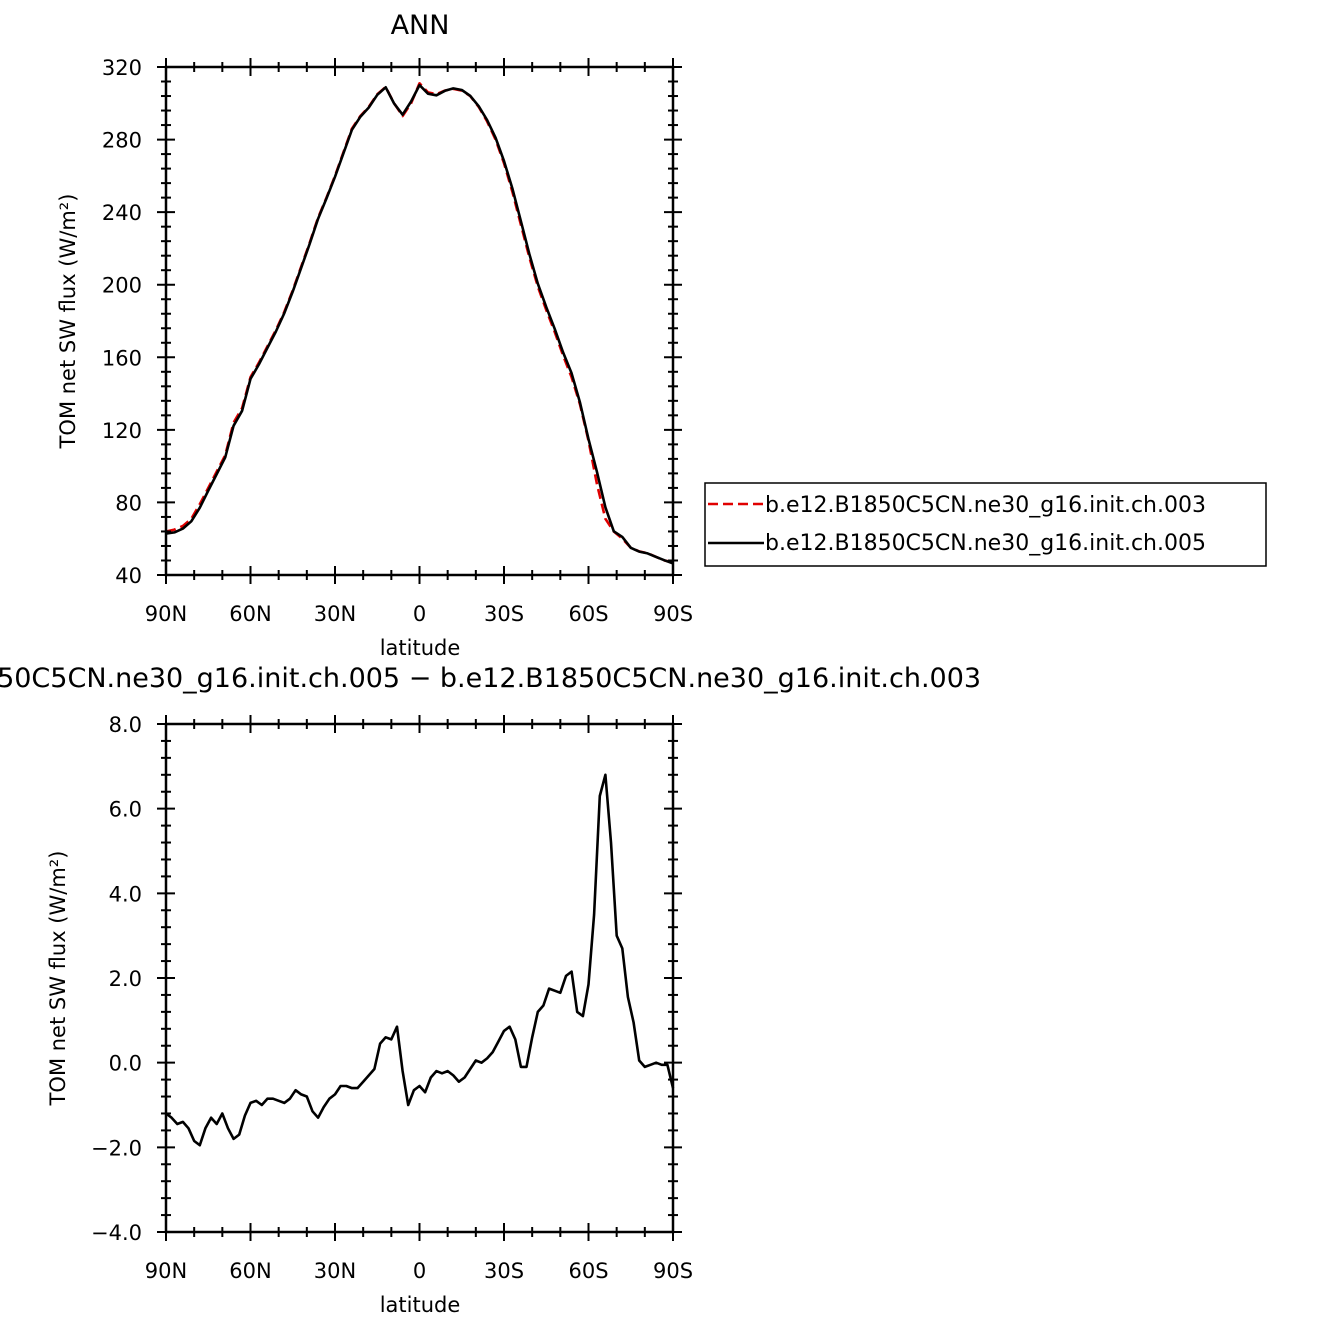  What do you see at coordinates (250, 1271) in the screenshot?
I see `bottom-xtick-label: 60N` at bounding box center [250, 1271].